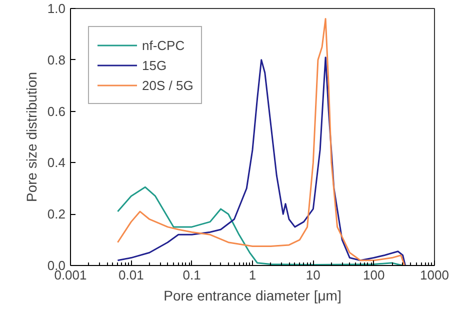 The height and width of the screenshot is (320, 474). Describe the element at coordinates (56, 111) in the screenshot. I see `y-tick-label: 0.6` at that location.